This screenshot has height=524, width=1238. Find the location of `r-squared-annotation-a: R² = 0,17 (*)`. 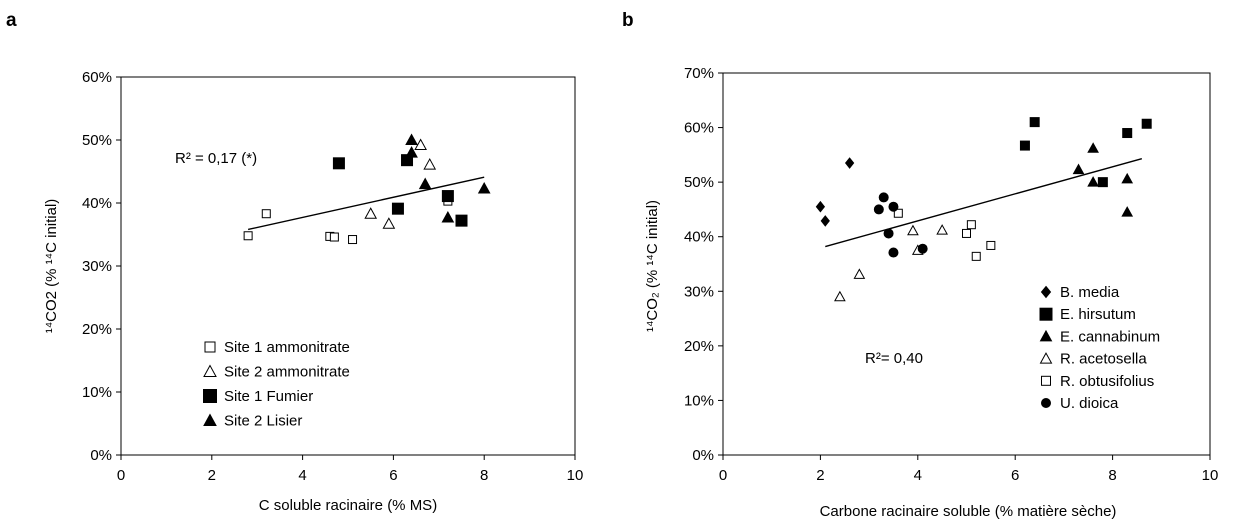

r-squared-annotation-a: R² = 0,17 (*) is located at coordinates (216, 158).